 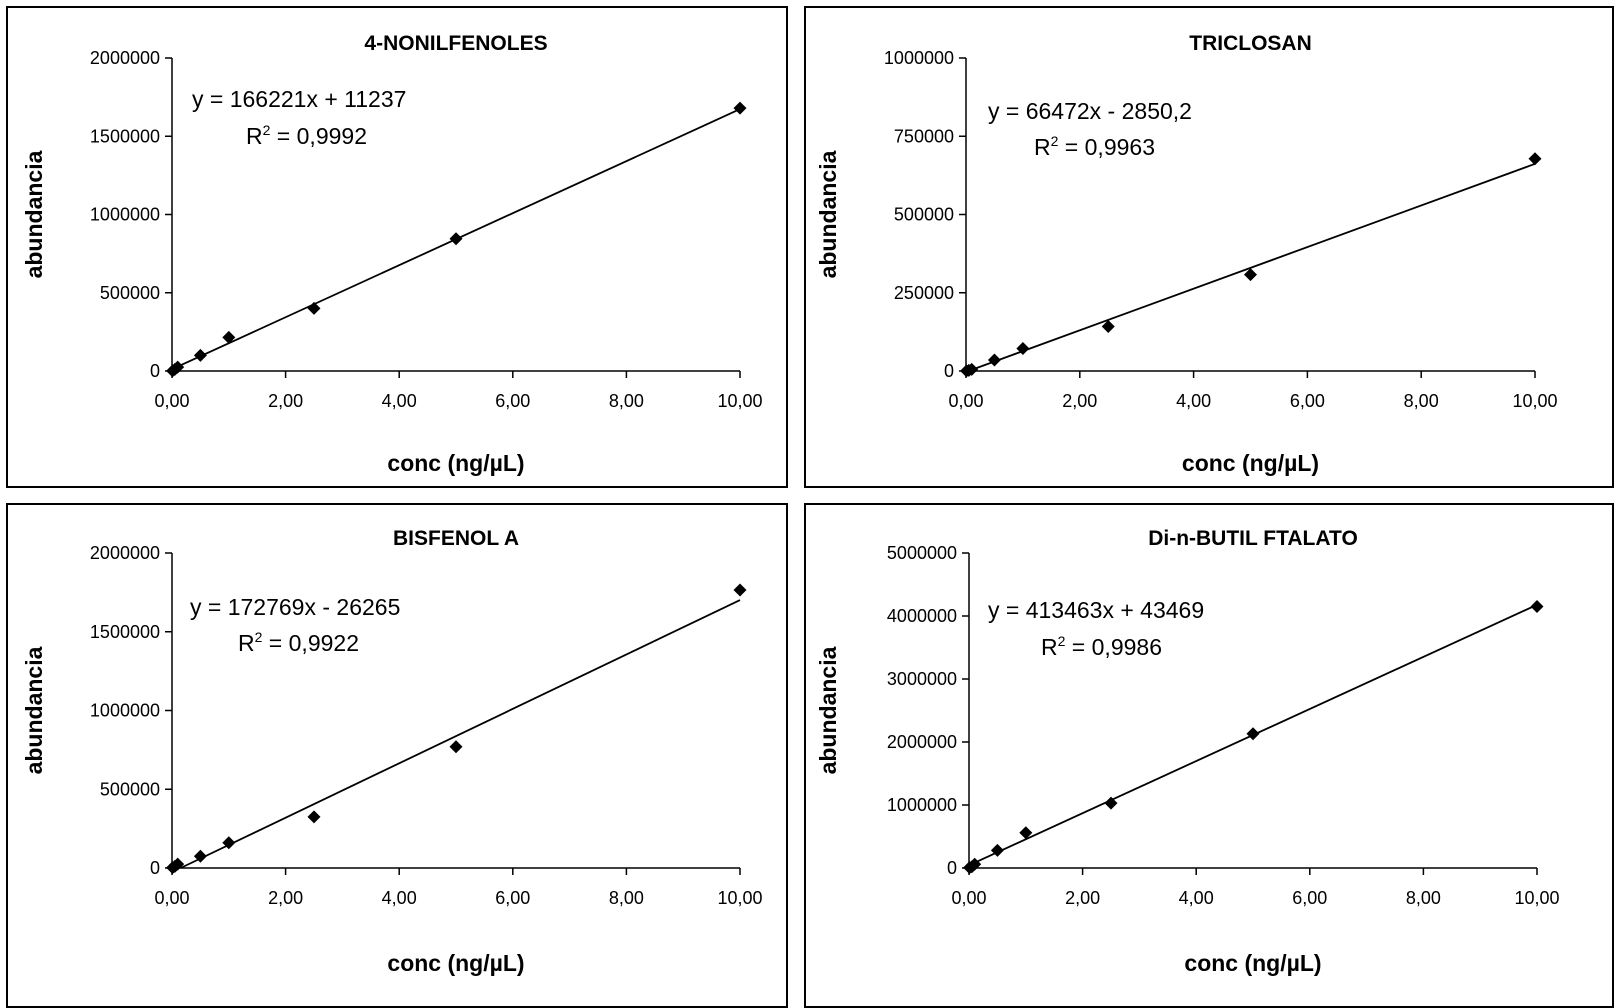 What do you see at coordinates (295, 607) in the screenshot?
I see `regression-equation: y = 172769x - 26265` at bounding box center [295, 607].